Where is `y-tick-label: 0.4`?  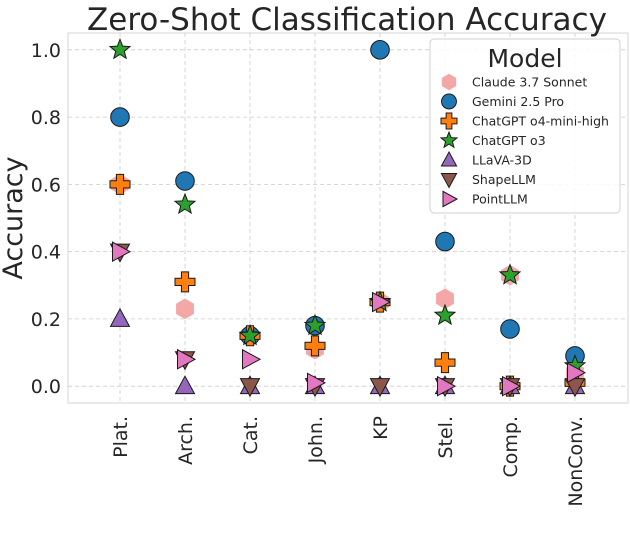
y-tick-label: 0.4 is located at coordinates (46, 253).